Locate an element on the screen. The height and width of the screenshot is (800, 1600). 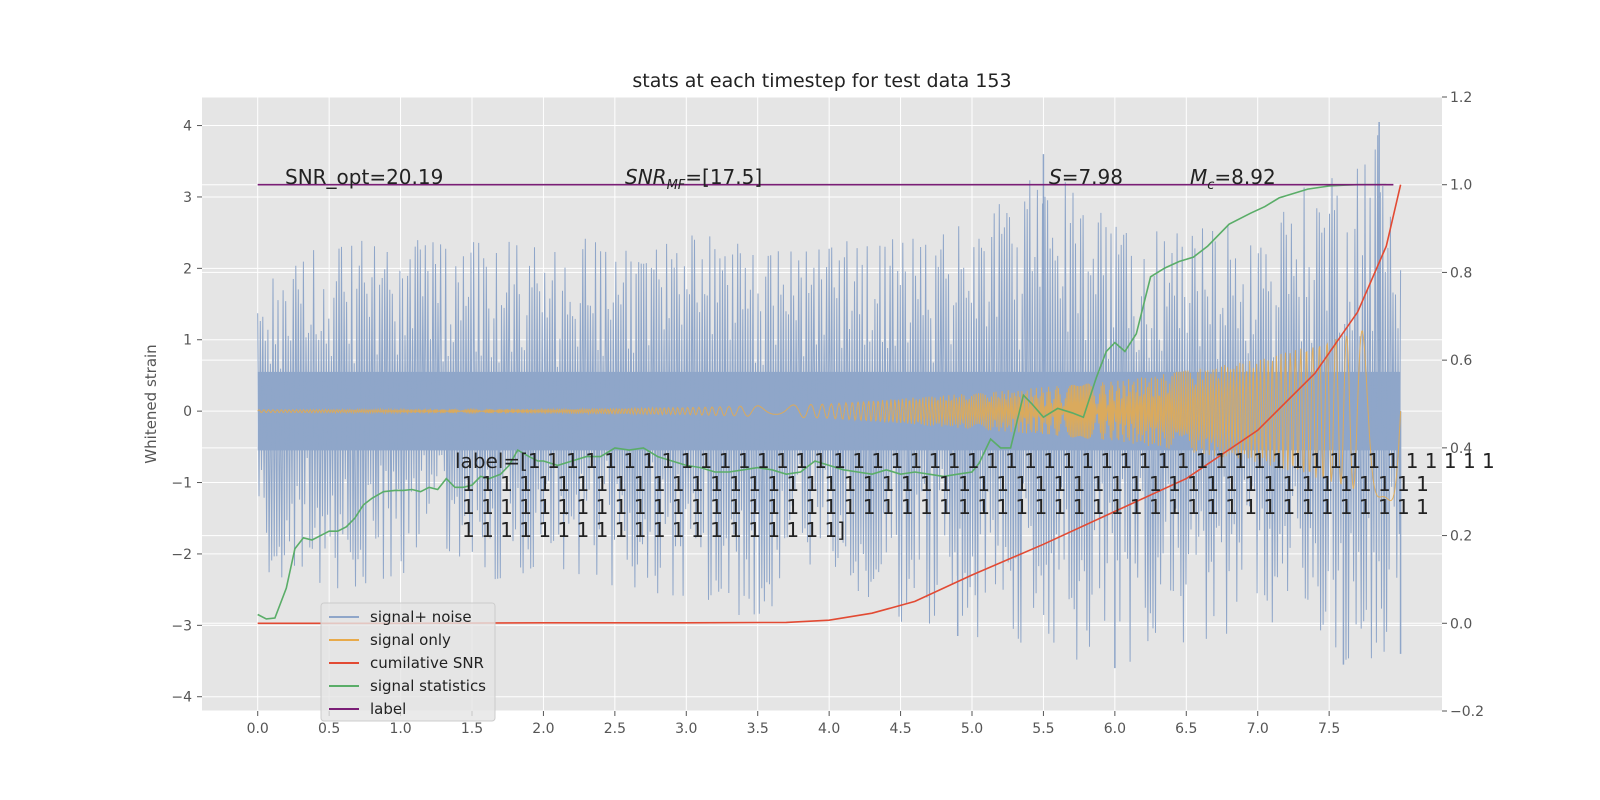
y-axis-label: Whitened strain is located at coordinates (151, 403).